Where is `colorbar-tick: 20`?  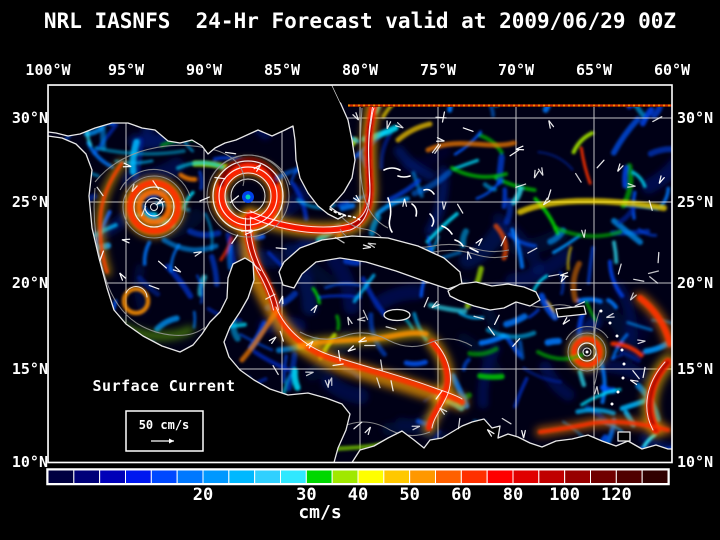 colorbar-tick: 20 is located at coordinates (203, 495).